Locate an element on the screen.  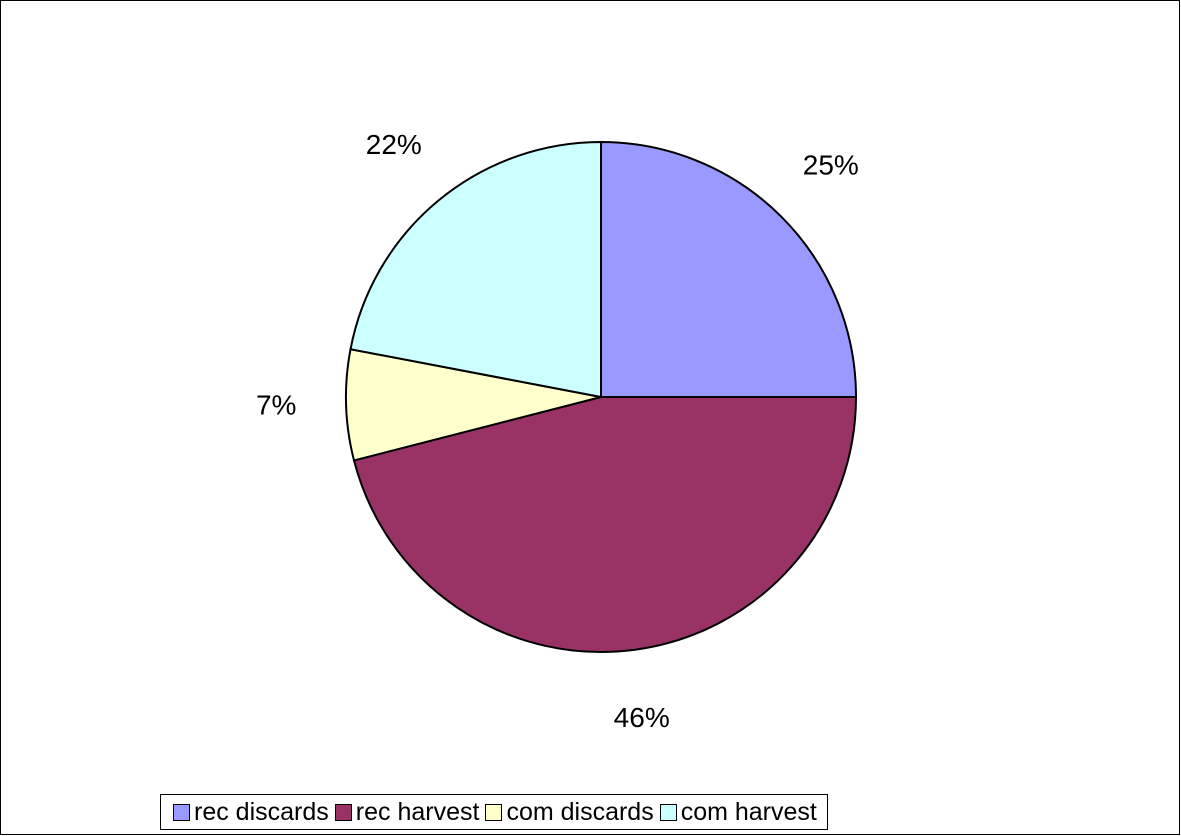
legend-item-rec-discards: rec discards is located at coordinates (251, 811).